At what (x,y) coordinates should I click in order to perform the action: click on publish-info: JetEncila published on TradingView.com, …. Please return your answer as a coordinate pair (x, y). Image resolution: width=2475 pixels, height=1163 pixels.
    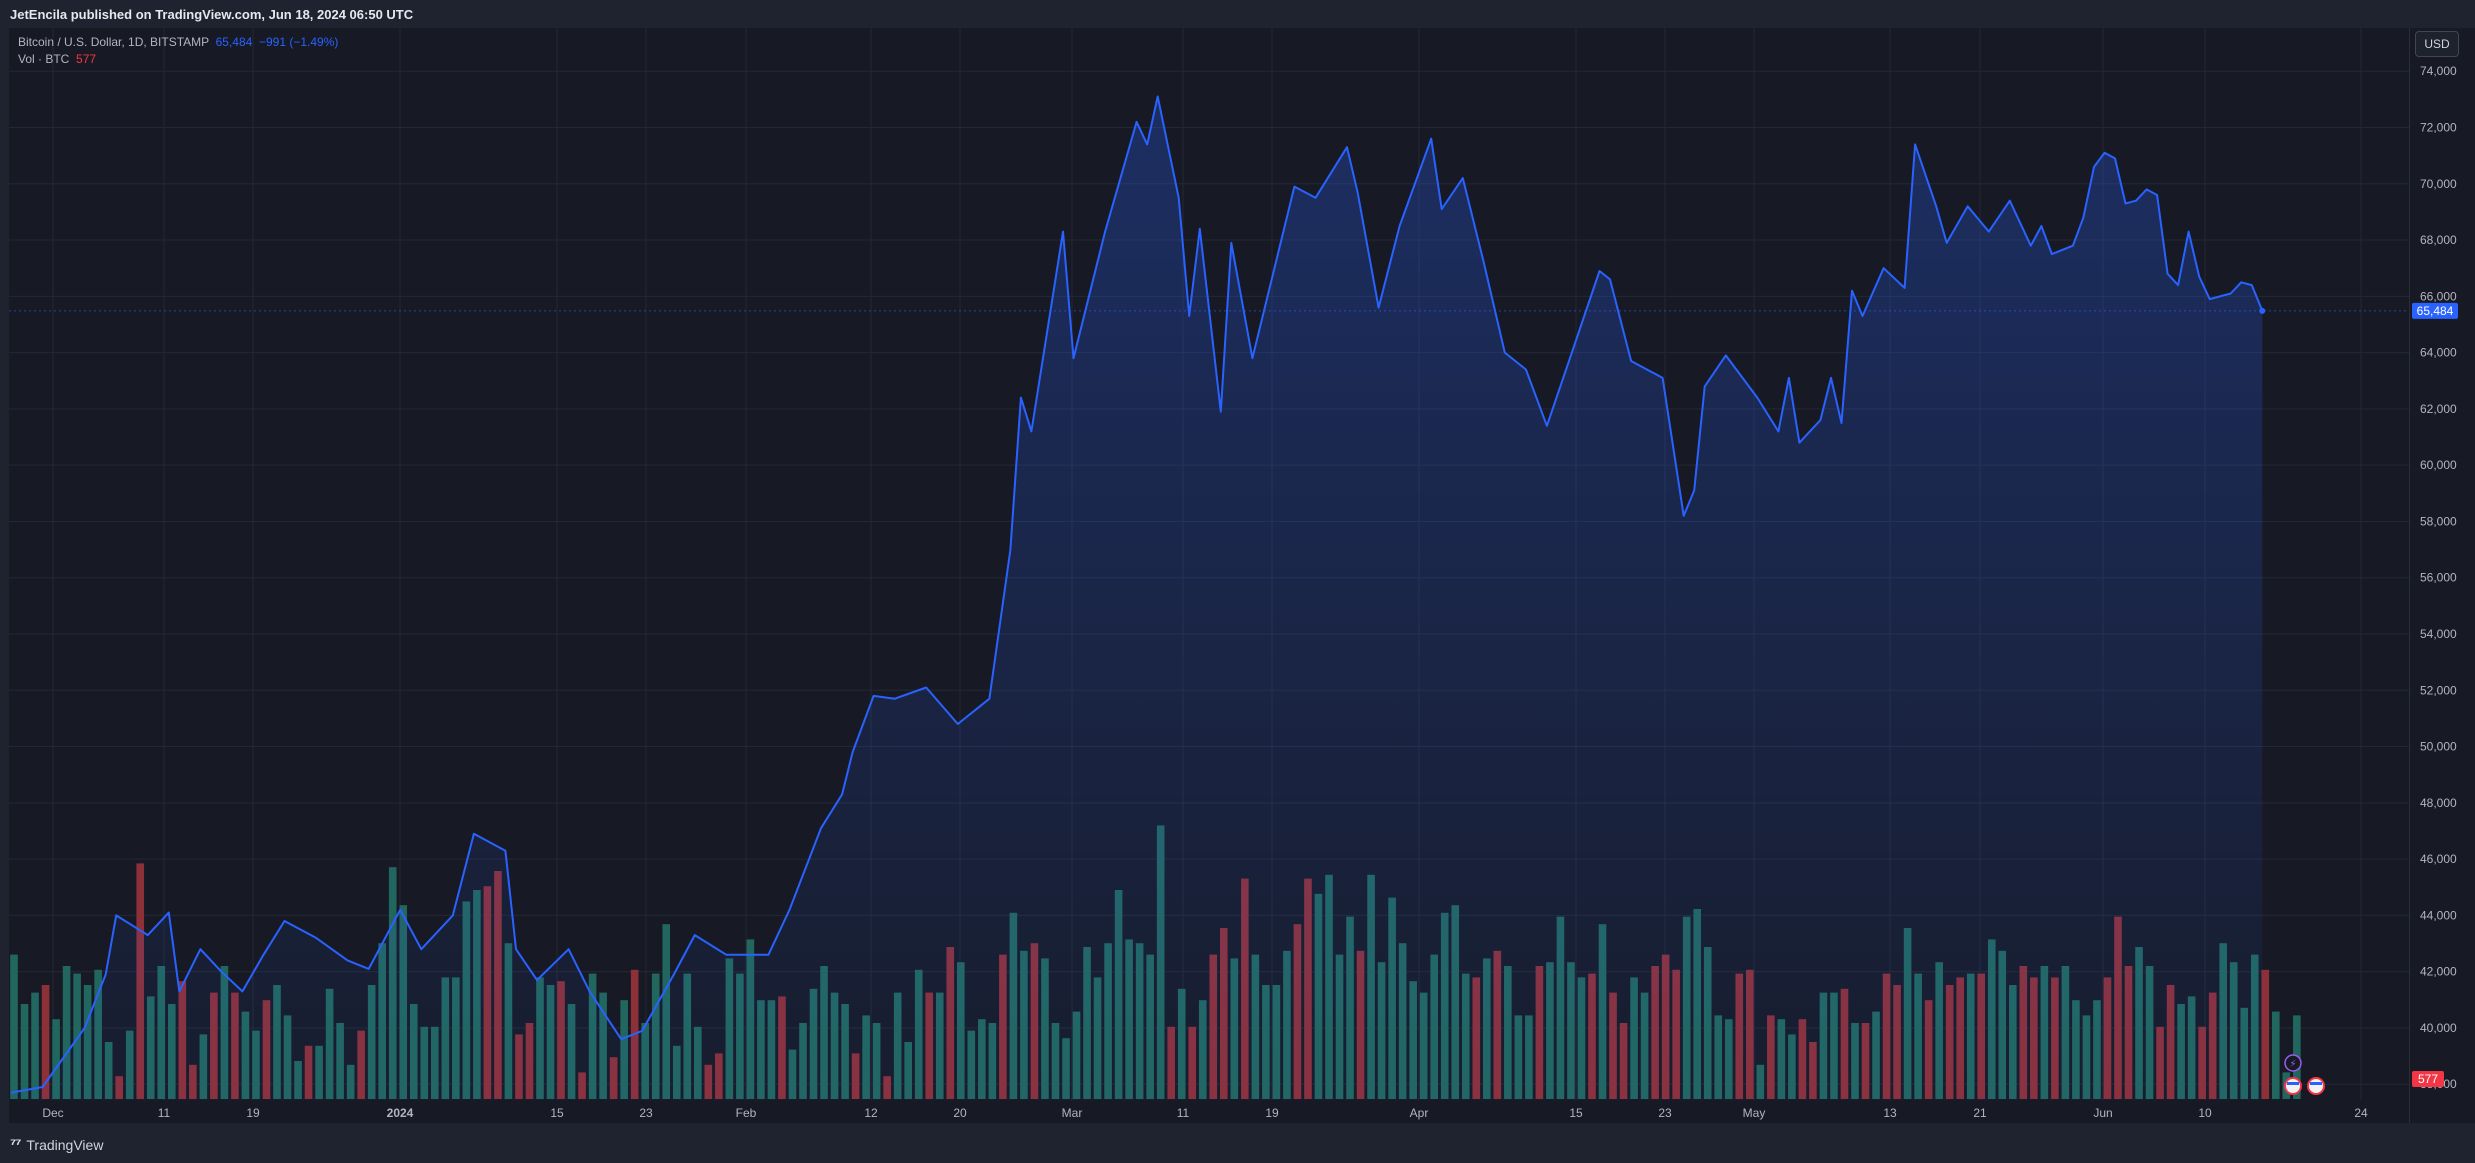
    Looking at the image, I should click on (212, 14).